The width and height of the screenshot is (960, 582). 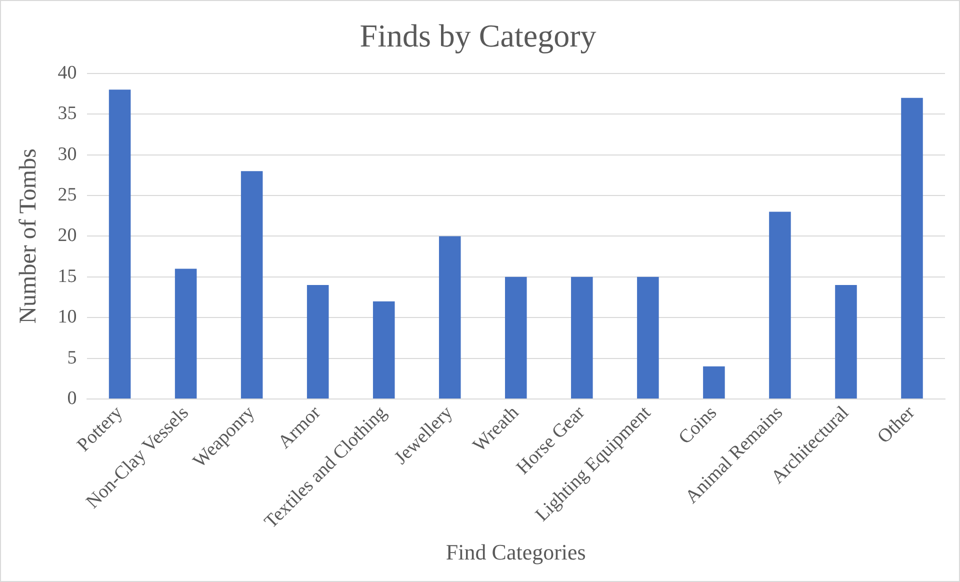 What do you see at coordinates (72, 357) in the screenshot?
I see `y-tick-label: 5` at bounding box center [72, 357].